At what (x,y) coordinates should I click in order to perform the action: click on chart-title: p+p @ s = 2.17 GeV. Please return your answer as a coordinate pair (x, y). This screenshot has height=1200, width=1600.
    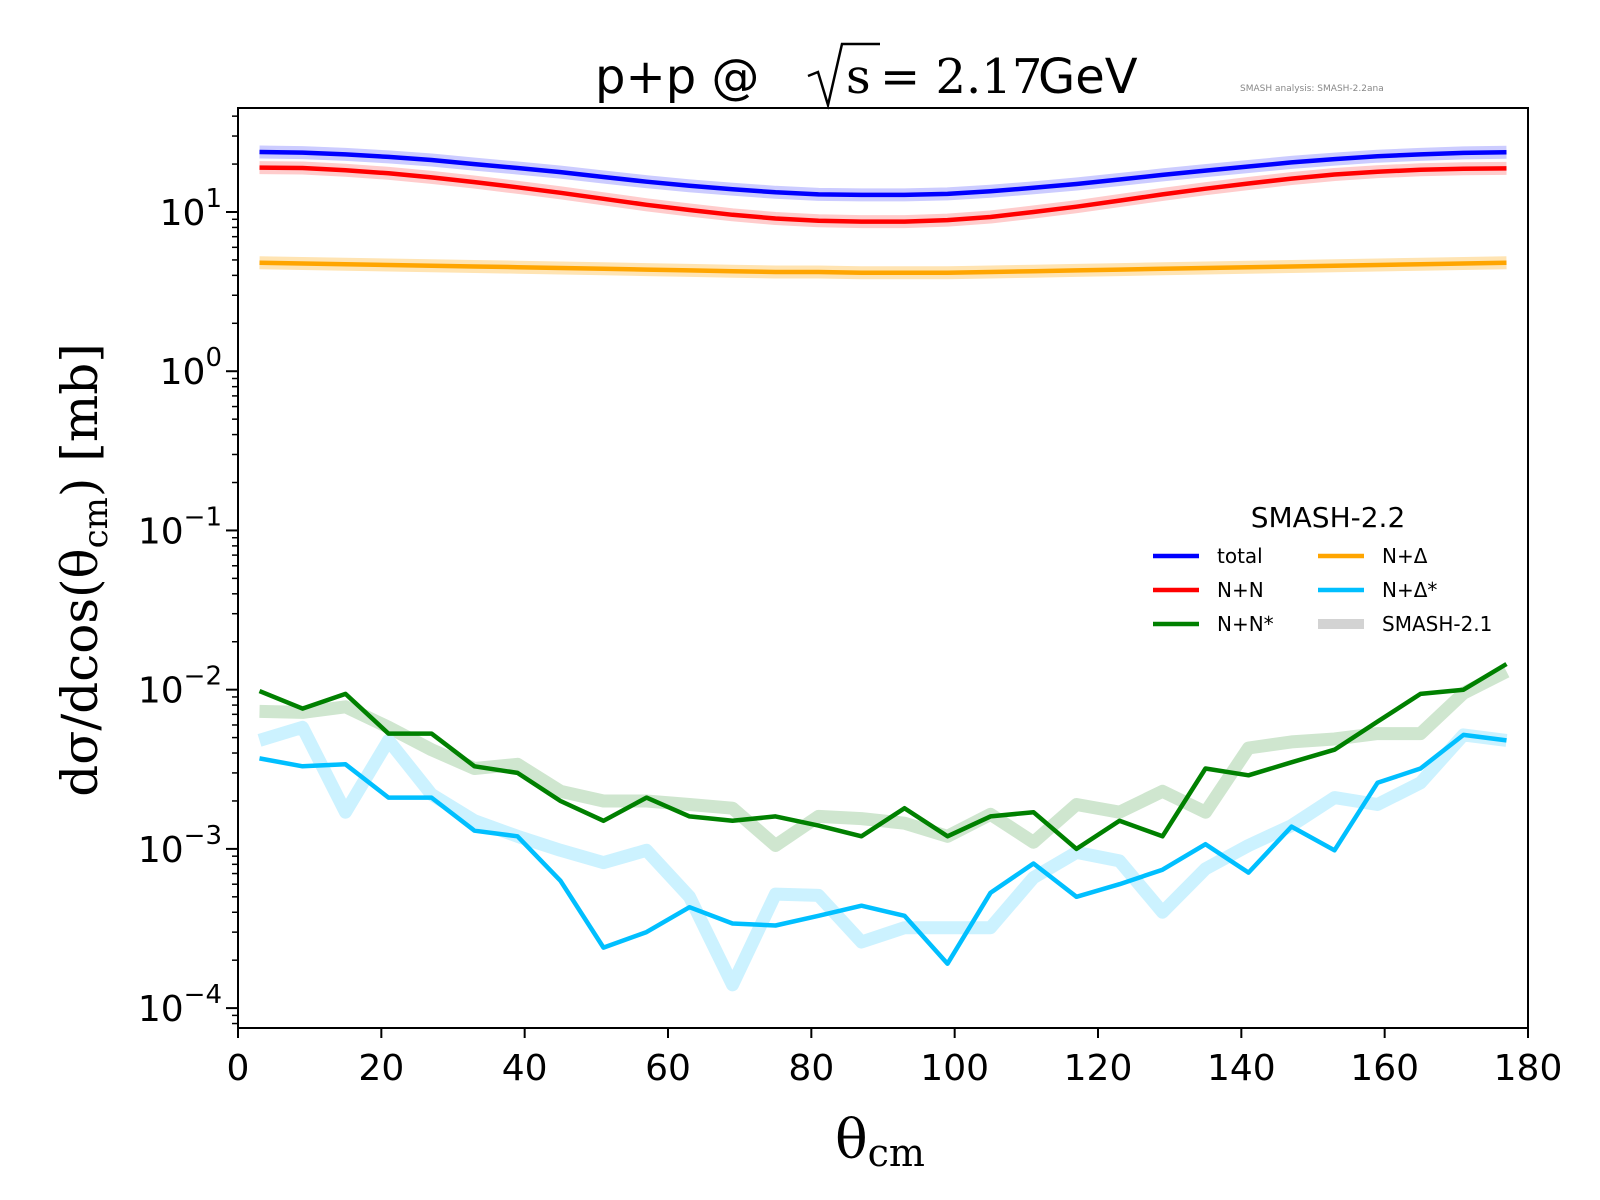
    Looking at the image, I should click on (866, 76).